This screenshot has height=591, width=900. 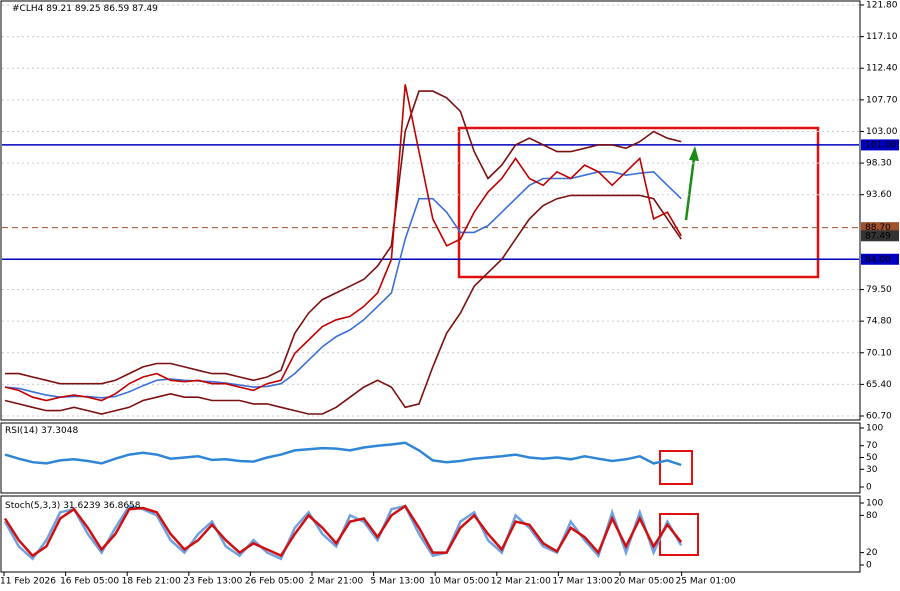 I want to click on y-tick-label: 79.50, so click(x=879, y=290).